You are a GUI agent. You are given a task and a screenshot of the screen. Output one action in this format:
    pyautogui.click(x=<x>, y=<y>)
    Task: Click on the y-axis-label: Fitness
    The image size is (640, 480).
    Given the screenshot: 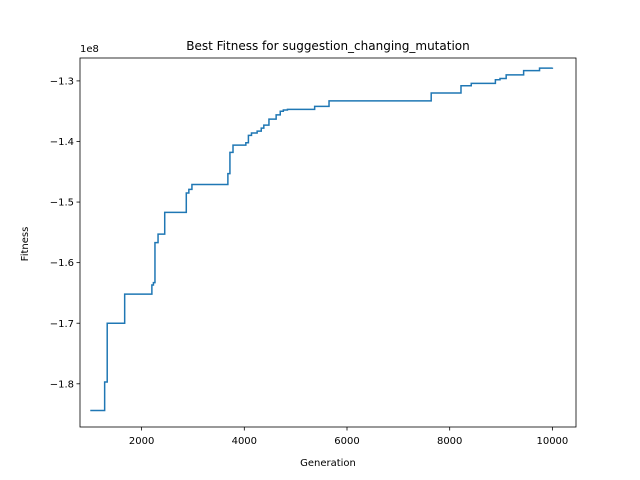 What is the action you would take?
    pyautogui.click(x=25, y=244)
    